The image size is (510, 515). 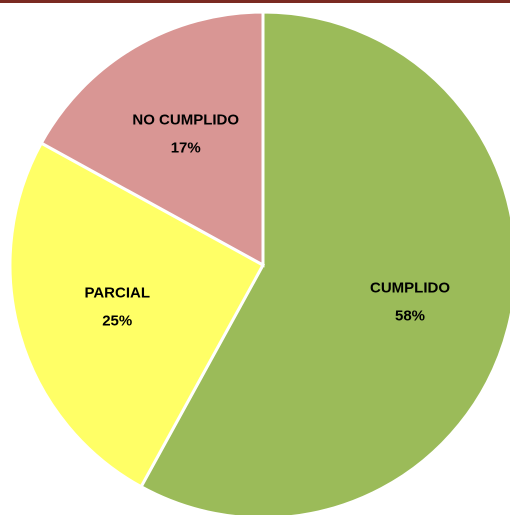 What do you see at coordinates (410, 316) in the screenshot?
I see `slice-value-label: 58%` at bounding box center [410, 316].